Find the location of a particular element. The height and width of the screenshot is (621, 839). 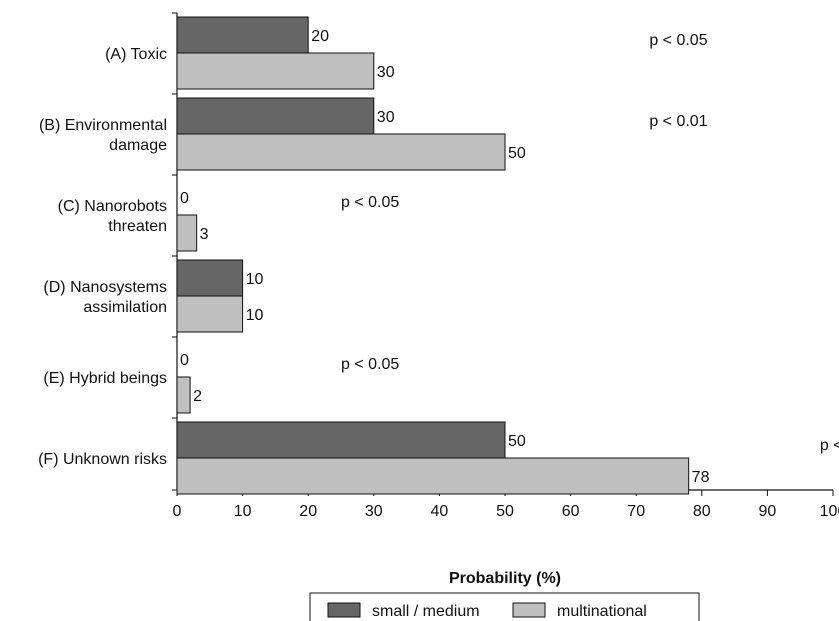

legend-label: small / medium is located at coordinates (426, 611).